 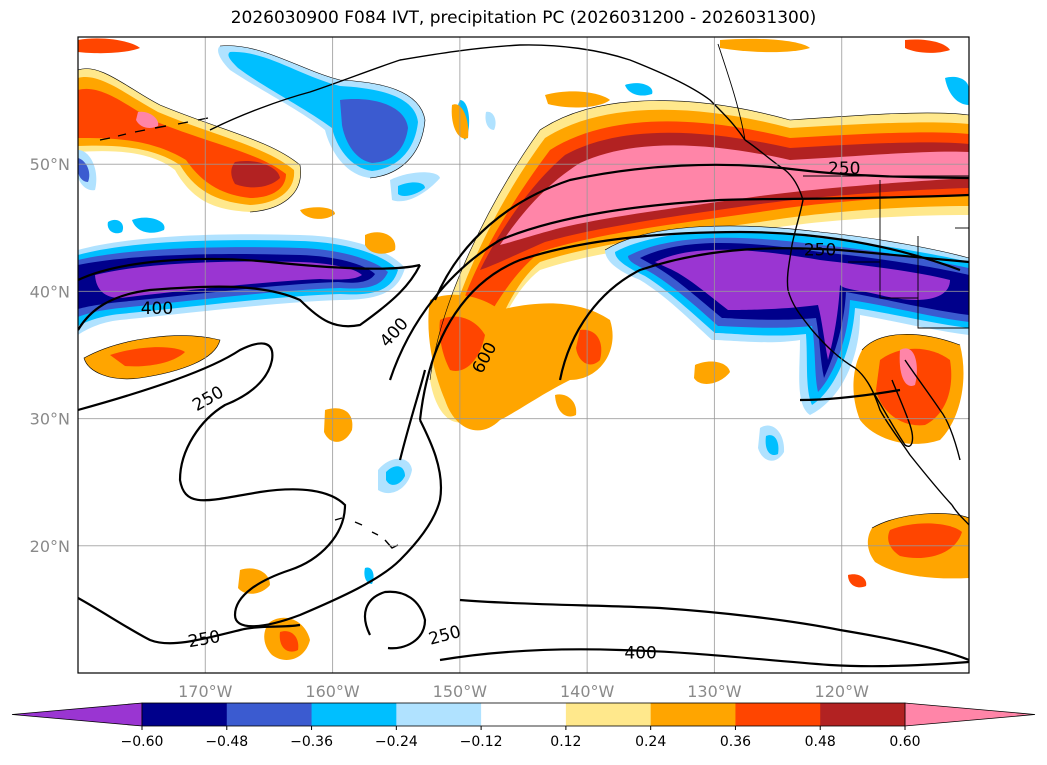 What do you see at coordinates (332, 691) in the screenshot?
I see `x-tick-label: 160°W` at bounding box center [332, 691].